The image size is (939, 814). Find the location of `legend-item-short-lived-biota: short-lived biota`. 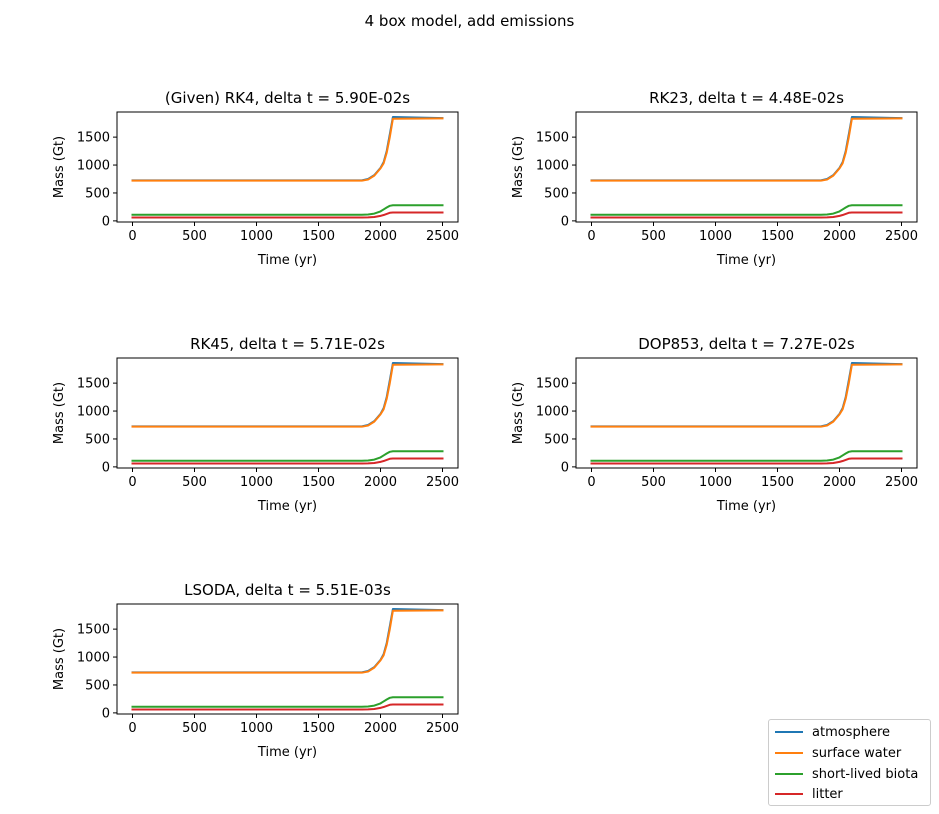

legend-item-short-lived-biota: short-lived biota is located at coordinates (846, 774).